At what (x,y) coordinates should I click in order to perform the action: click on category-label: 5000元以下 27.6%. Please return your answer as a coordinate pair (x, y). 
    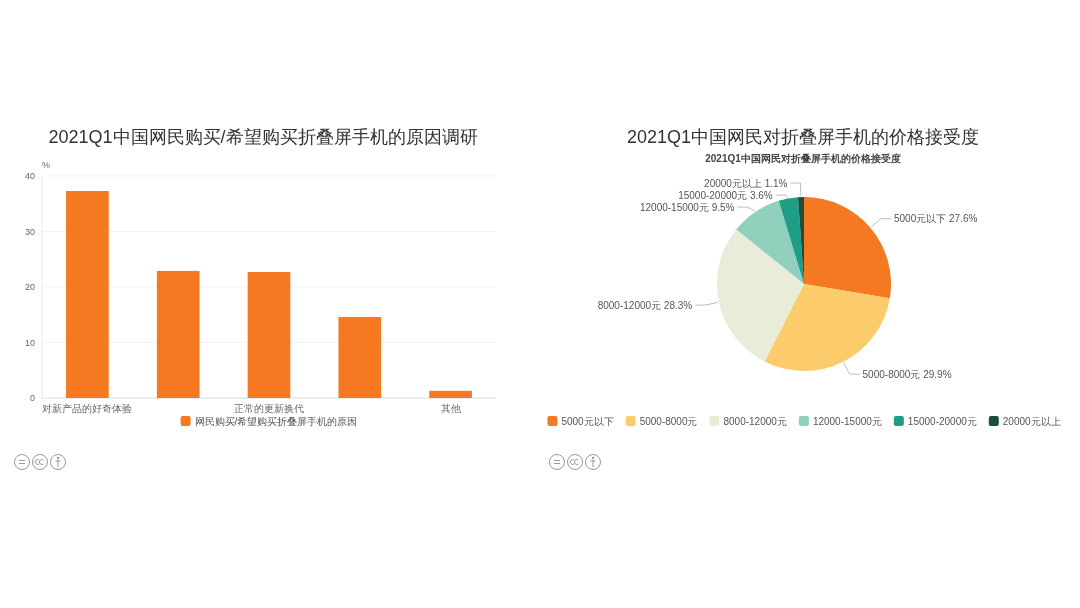
    Looking at the image, I should click on (936, 219).